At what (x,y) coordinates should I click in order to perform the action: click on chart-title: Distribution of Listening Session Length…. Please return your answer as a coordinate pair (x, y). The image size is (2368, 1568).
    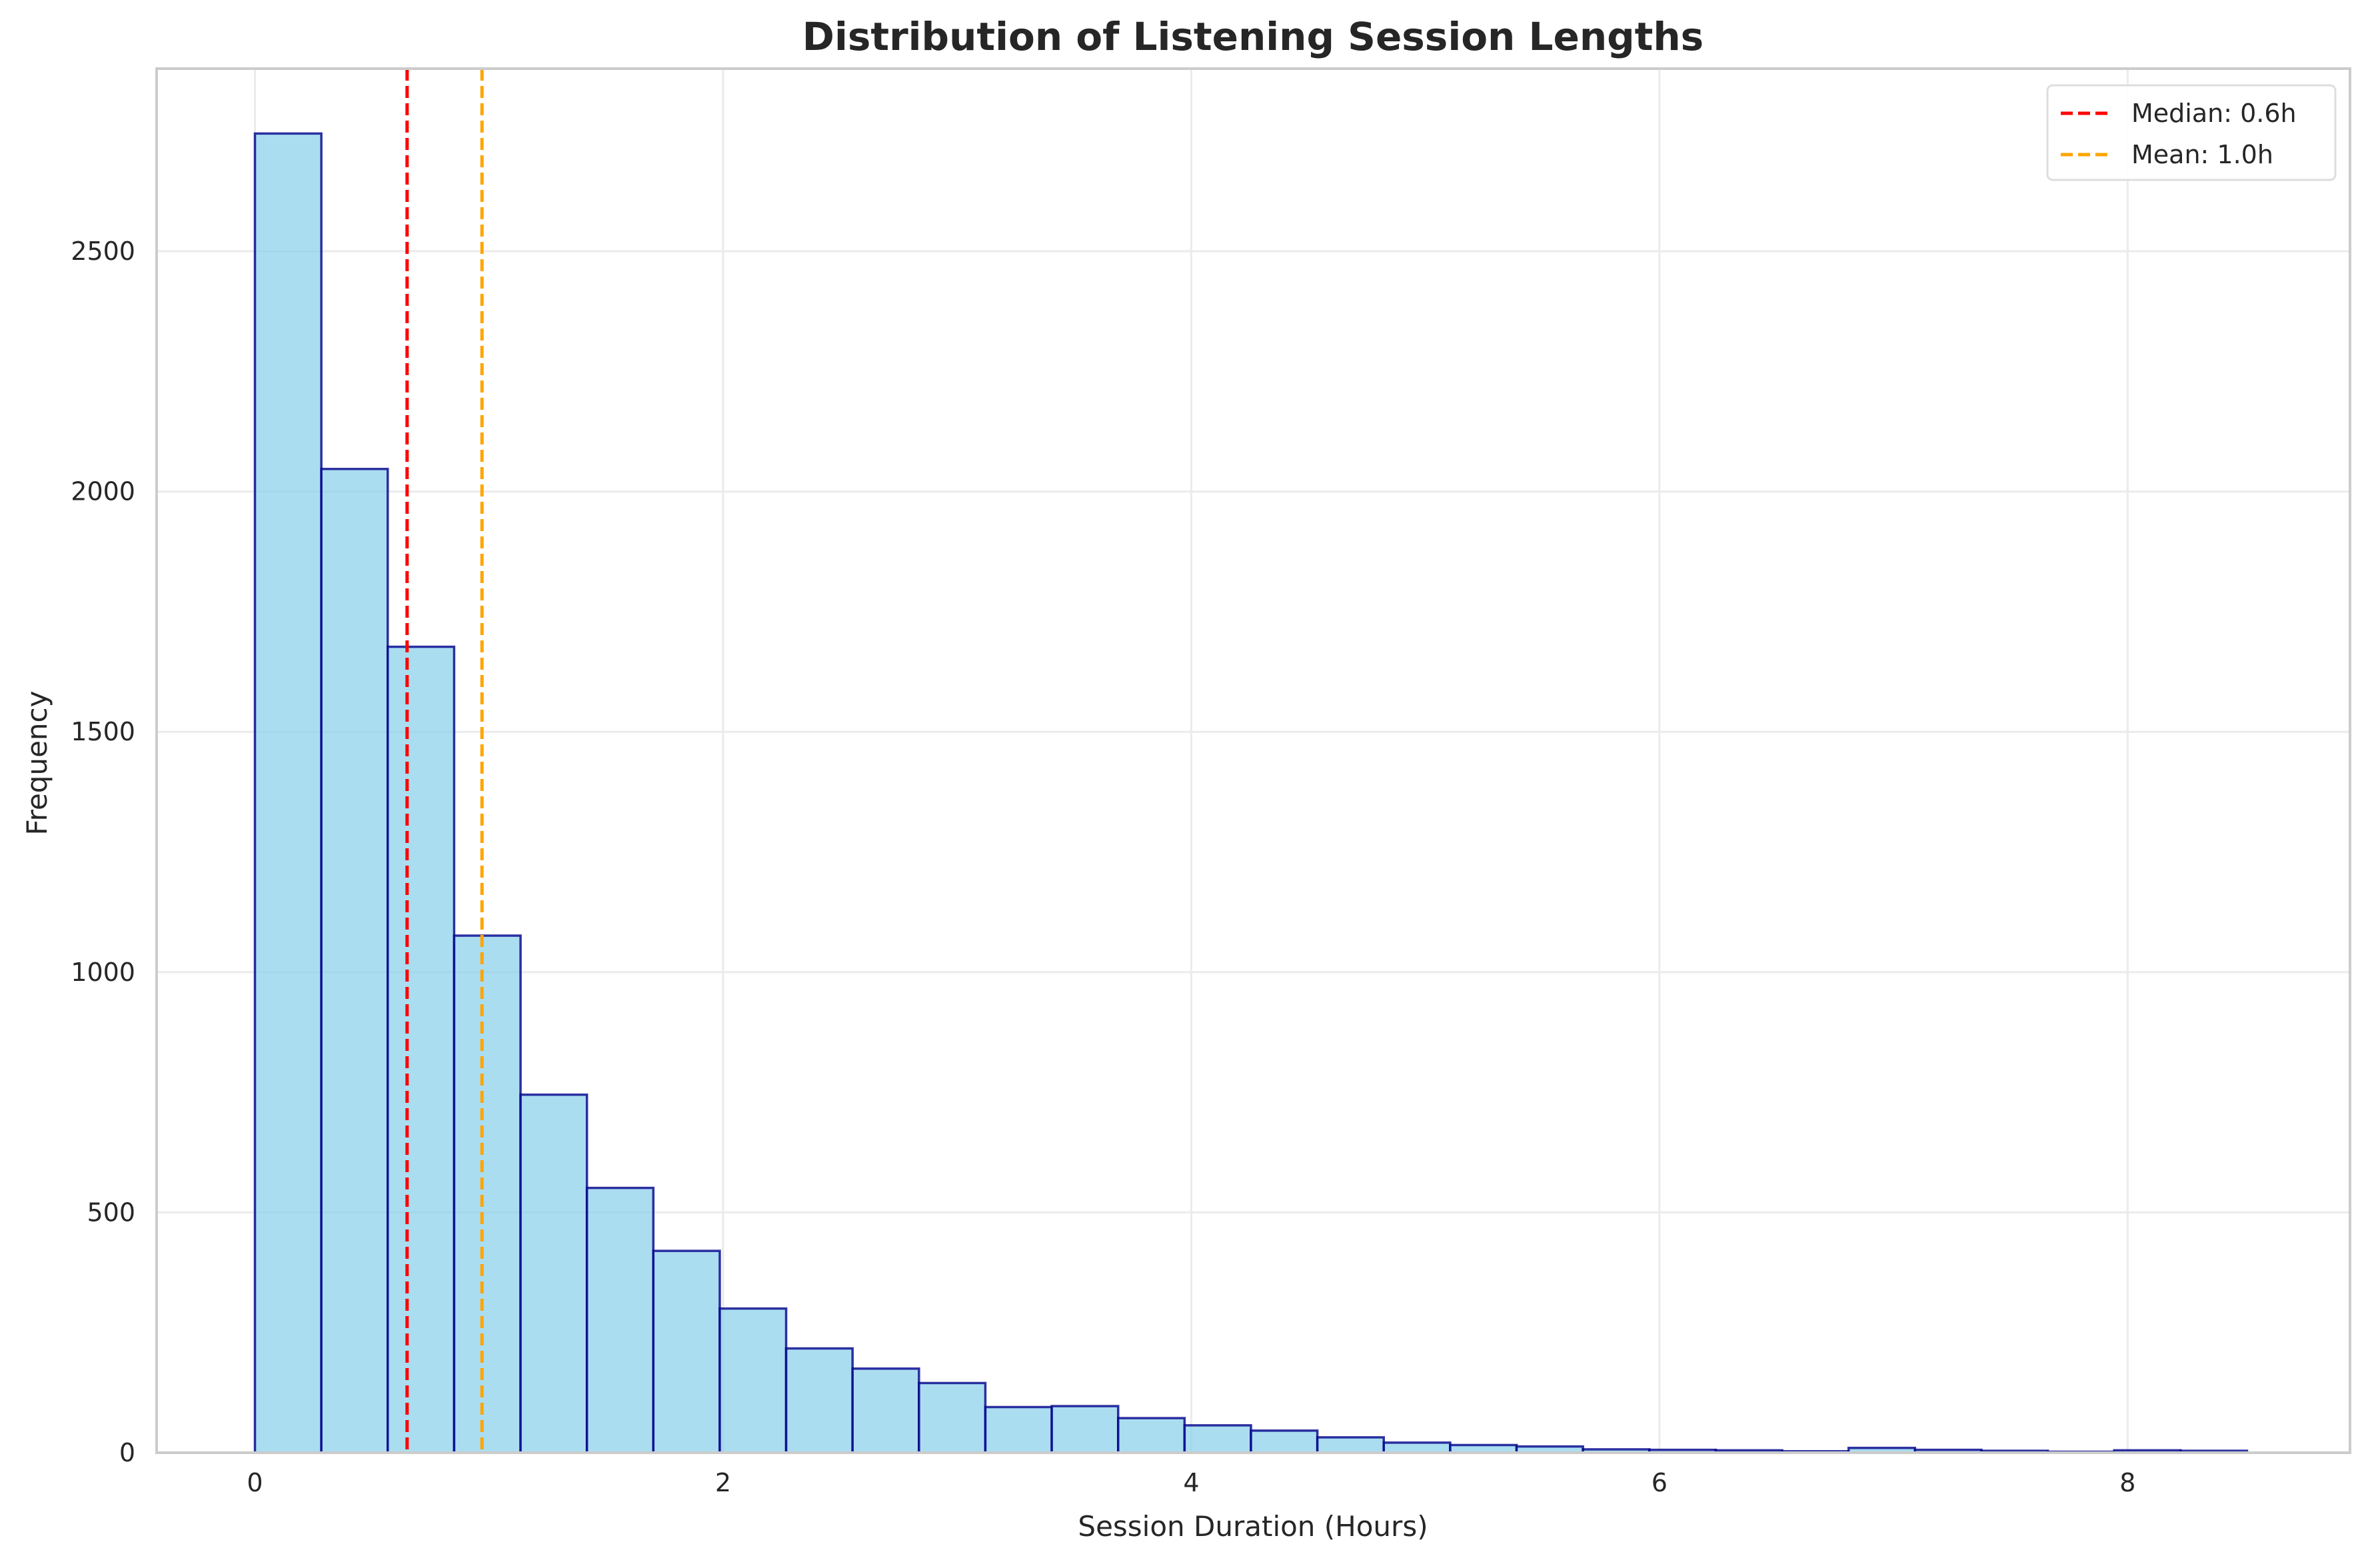
    Looking at the image, I should click on (1253, 37).